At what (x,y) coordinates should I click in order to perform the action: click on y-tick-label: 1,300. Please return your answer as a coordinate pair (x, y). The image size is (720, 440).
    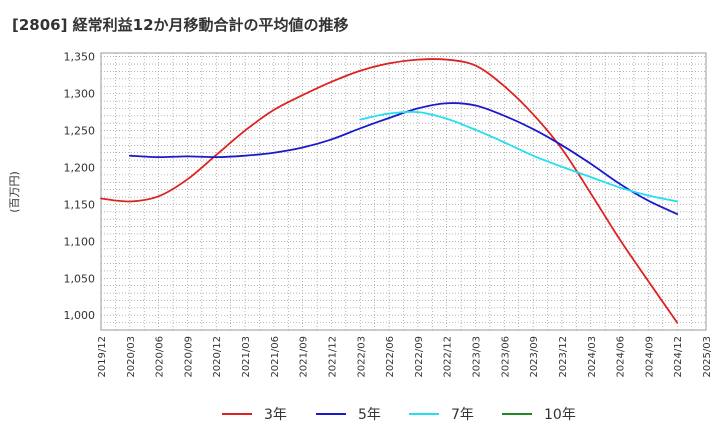
    Looking at the image, I should click on (80, 94).